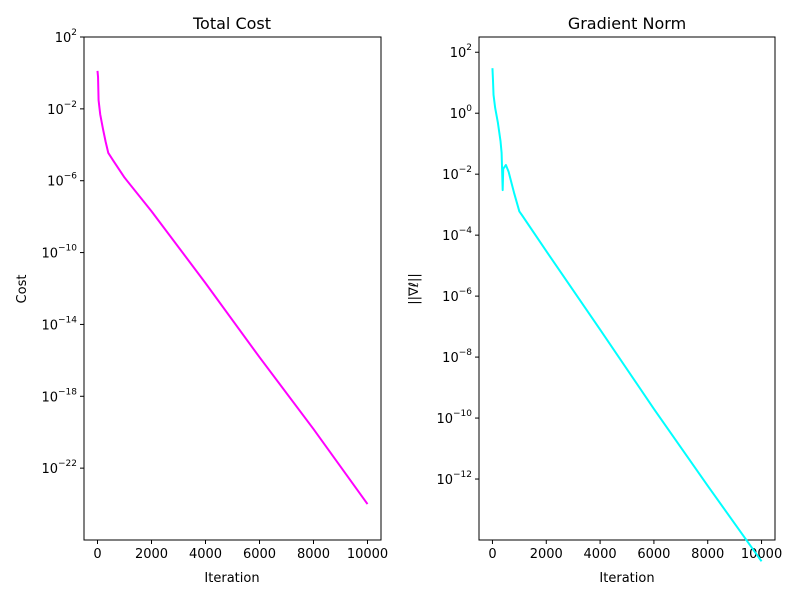 The height and width of the screenshot is (600, 800). I want to click on total-cost-ytick-label: 10⁻¹⁴, so click(59, 324).